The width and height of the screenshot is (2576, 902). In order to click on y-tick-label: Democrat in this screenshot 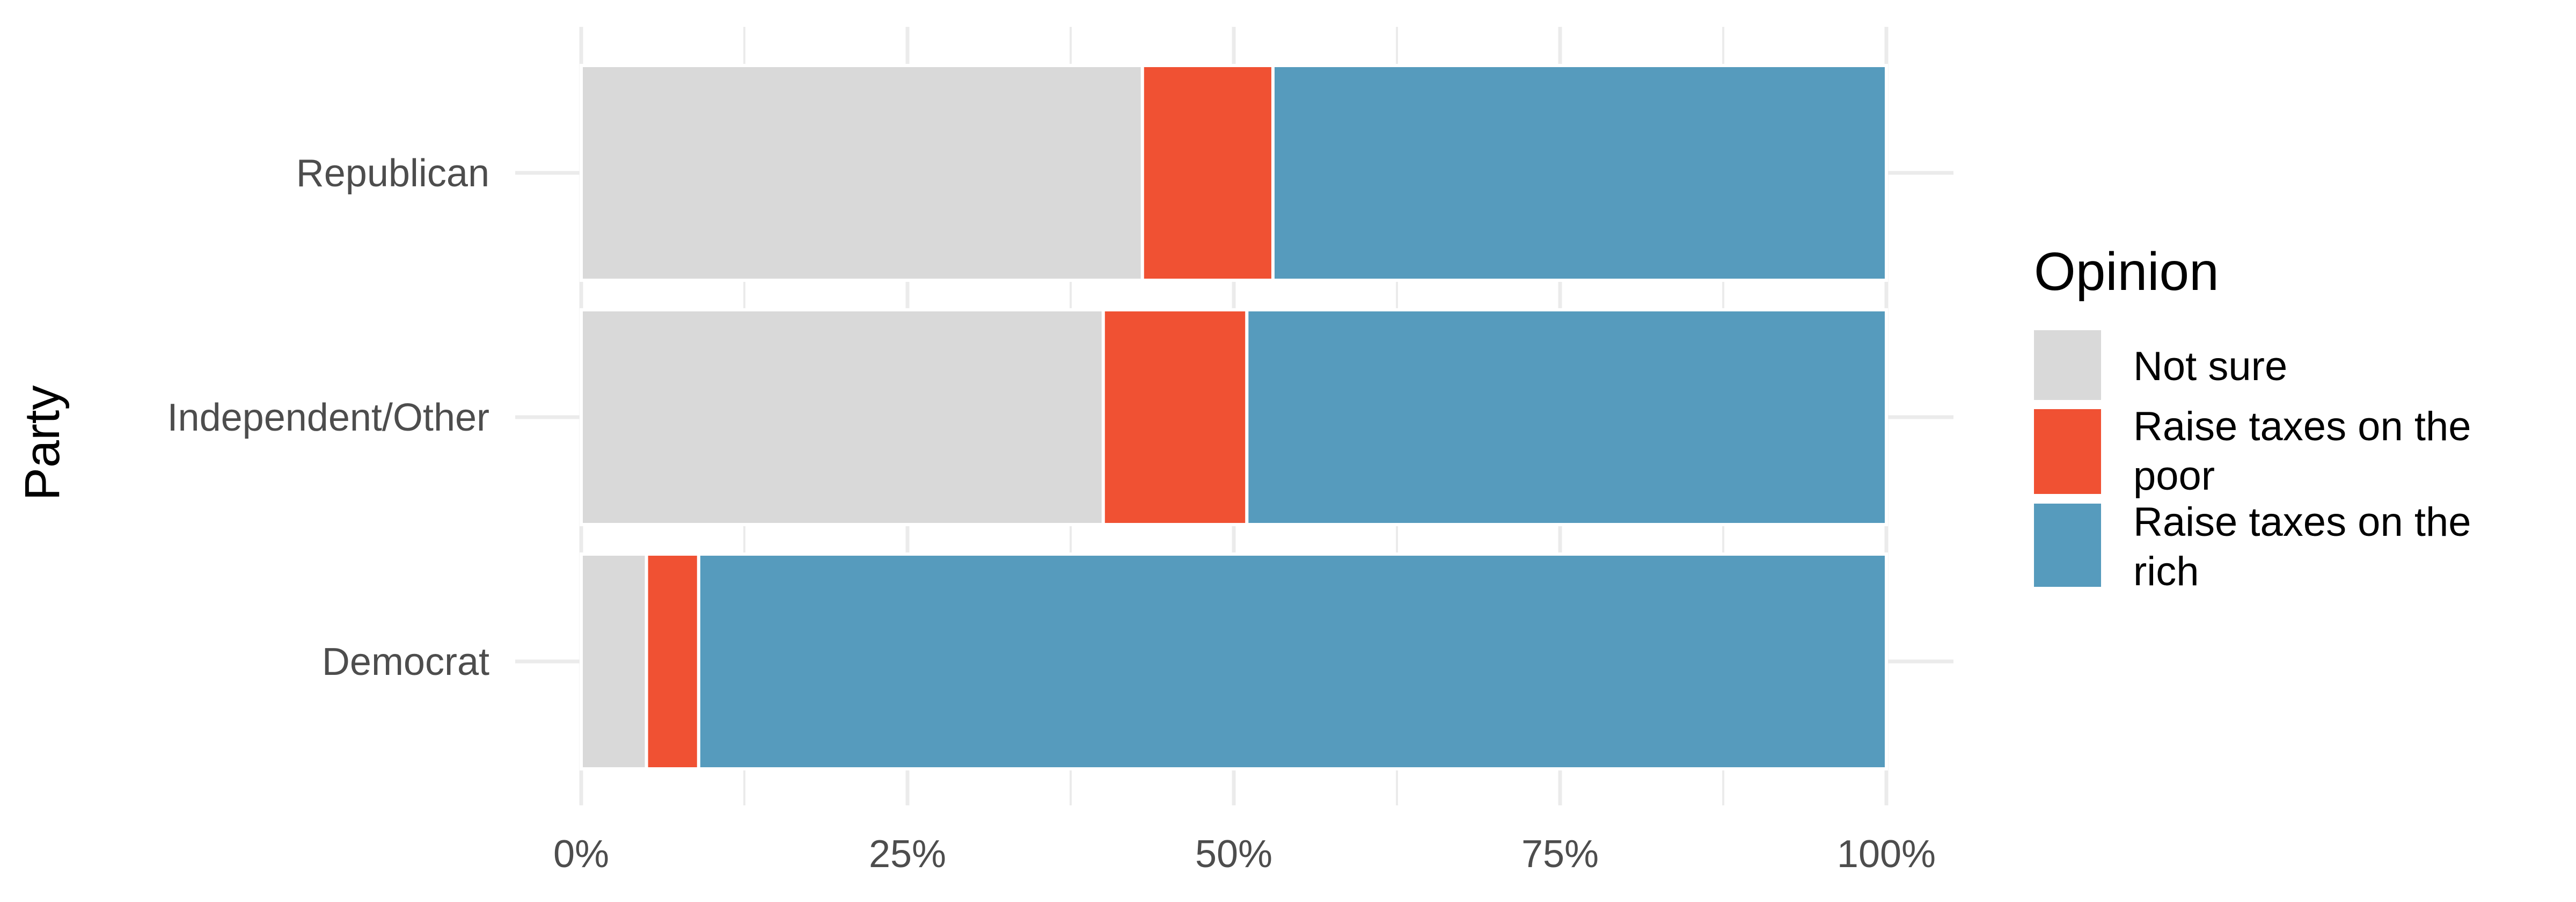, I will do `click(405, 662)`.